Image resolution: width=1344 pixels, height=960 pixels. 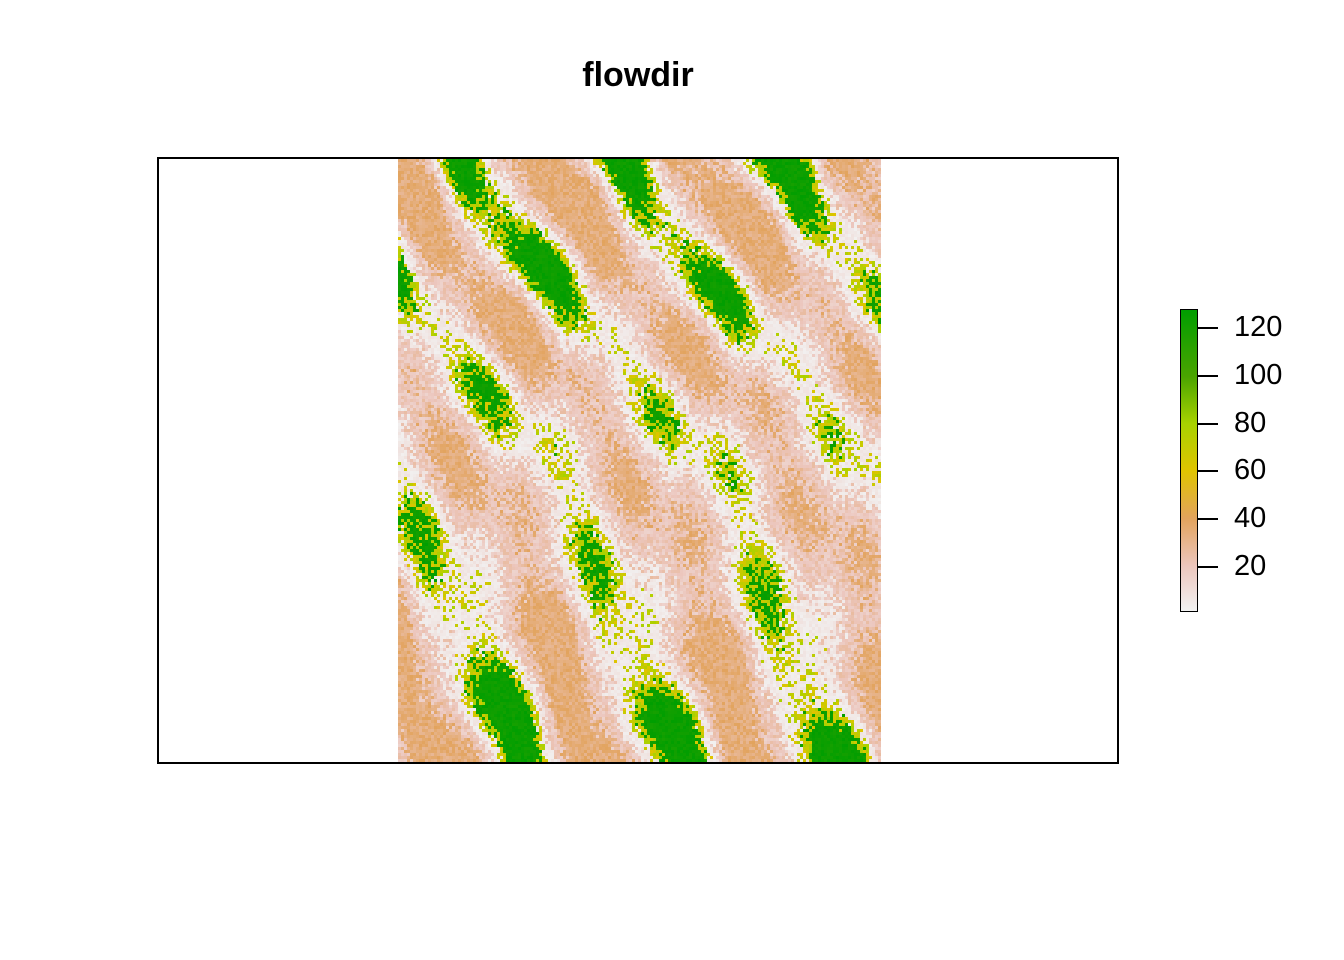 What do you see at coordinates (1250, 422) in the screenshot?
I see `legend-tick-label: 80` at bounding box center [1250, 422].